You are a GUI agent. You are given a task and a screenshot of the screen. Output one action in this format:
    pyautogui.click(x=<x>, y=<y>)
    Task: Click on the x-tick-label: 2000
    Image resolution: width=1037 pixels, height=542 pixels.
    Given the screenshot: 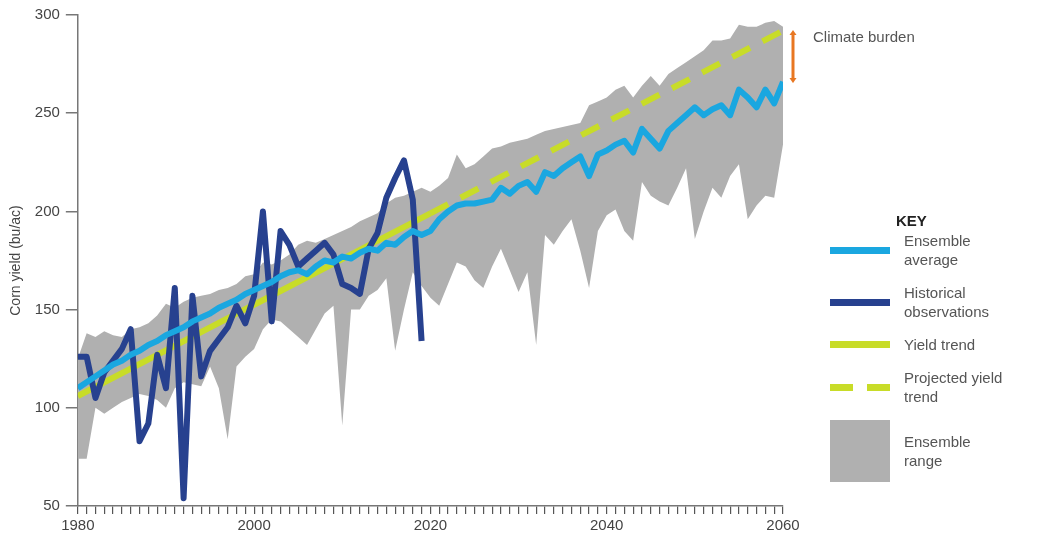 What is the action you would take?
    pyautogui.click(x=254, y=525)
    